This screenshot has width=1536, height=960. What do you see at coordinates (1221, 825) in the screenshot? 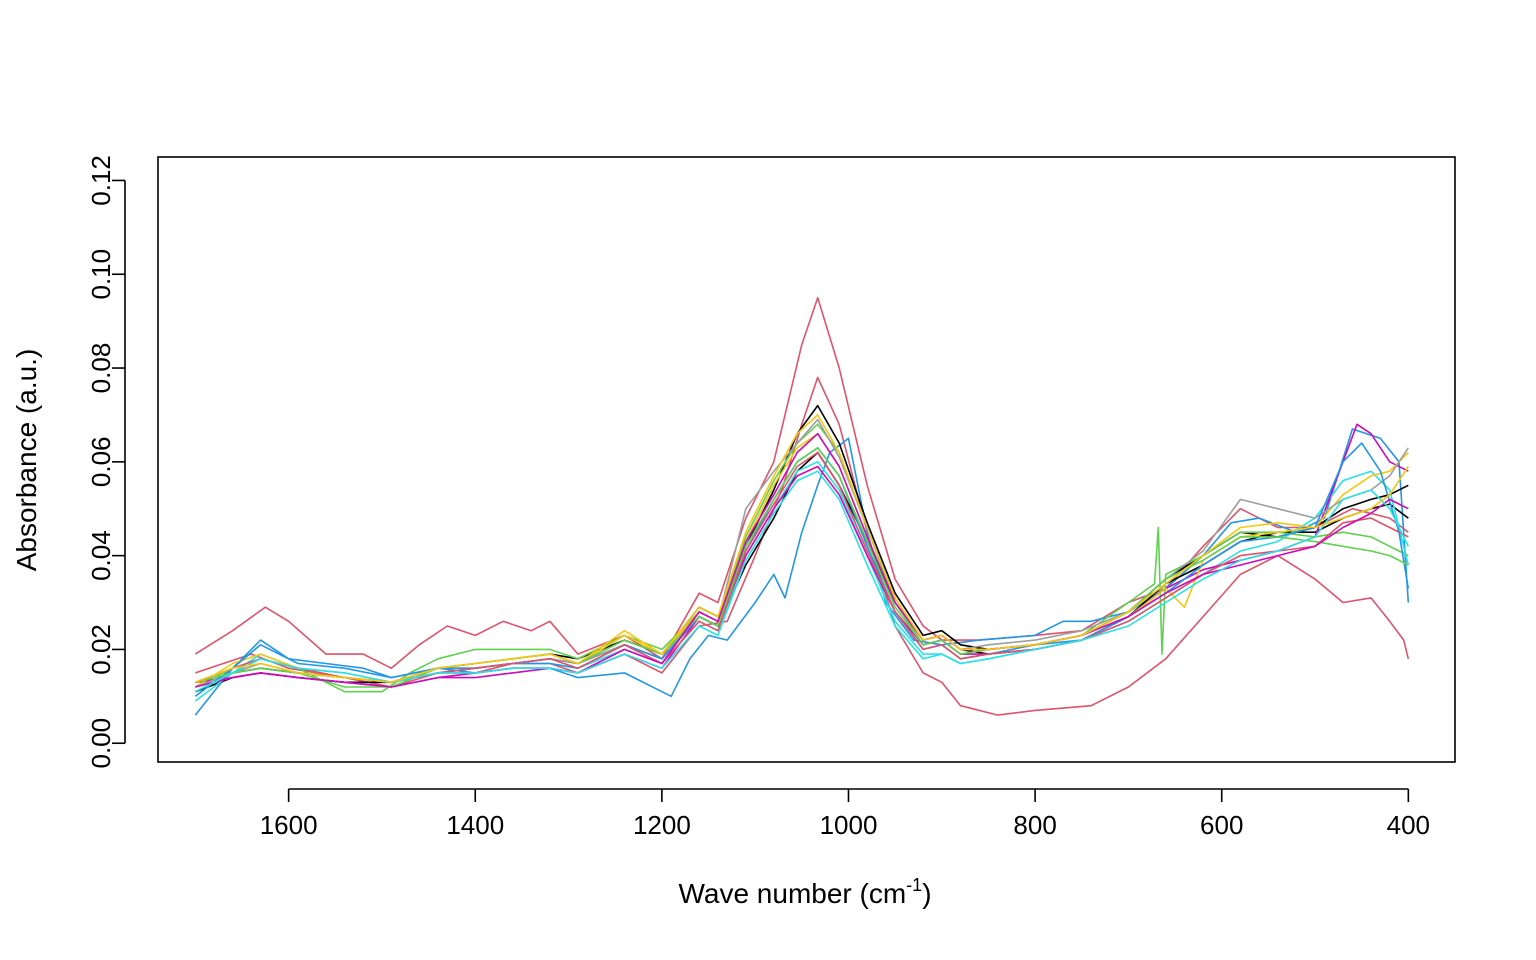
I see `x-tick-label-600: 600` at bounding box center [1221, 825].